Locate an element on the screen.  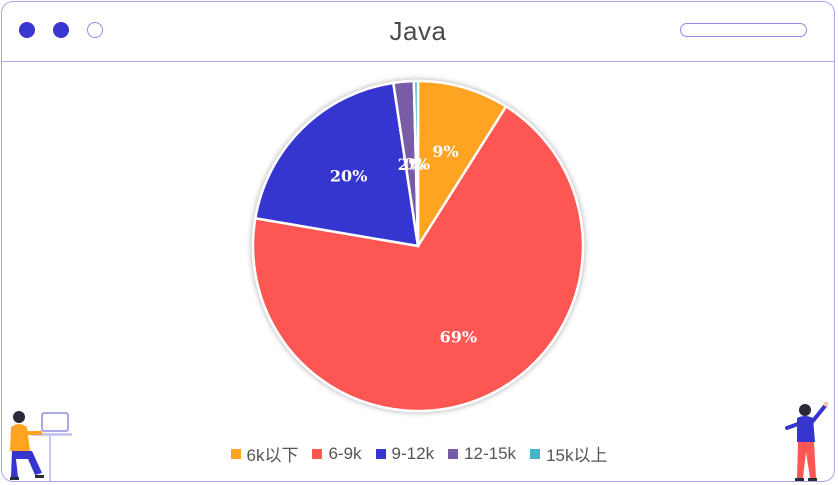
legend-label-3: 12-15k is located at coordinates (490, 453).